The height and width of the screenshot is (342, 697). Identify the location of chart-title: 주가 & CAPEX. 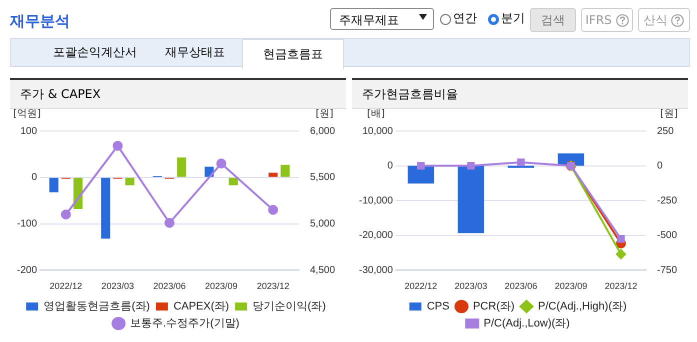
(178, 94).